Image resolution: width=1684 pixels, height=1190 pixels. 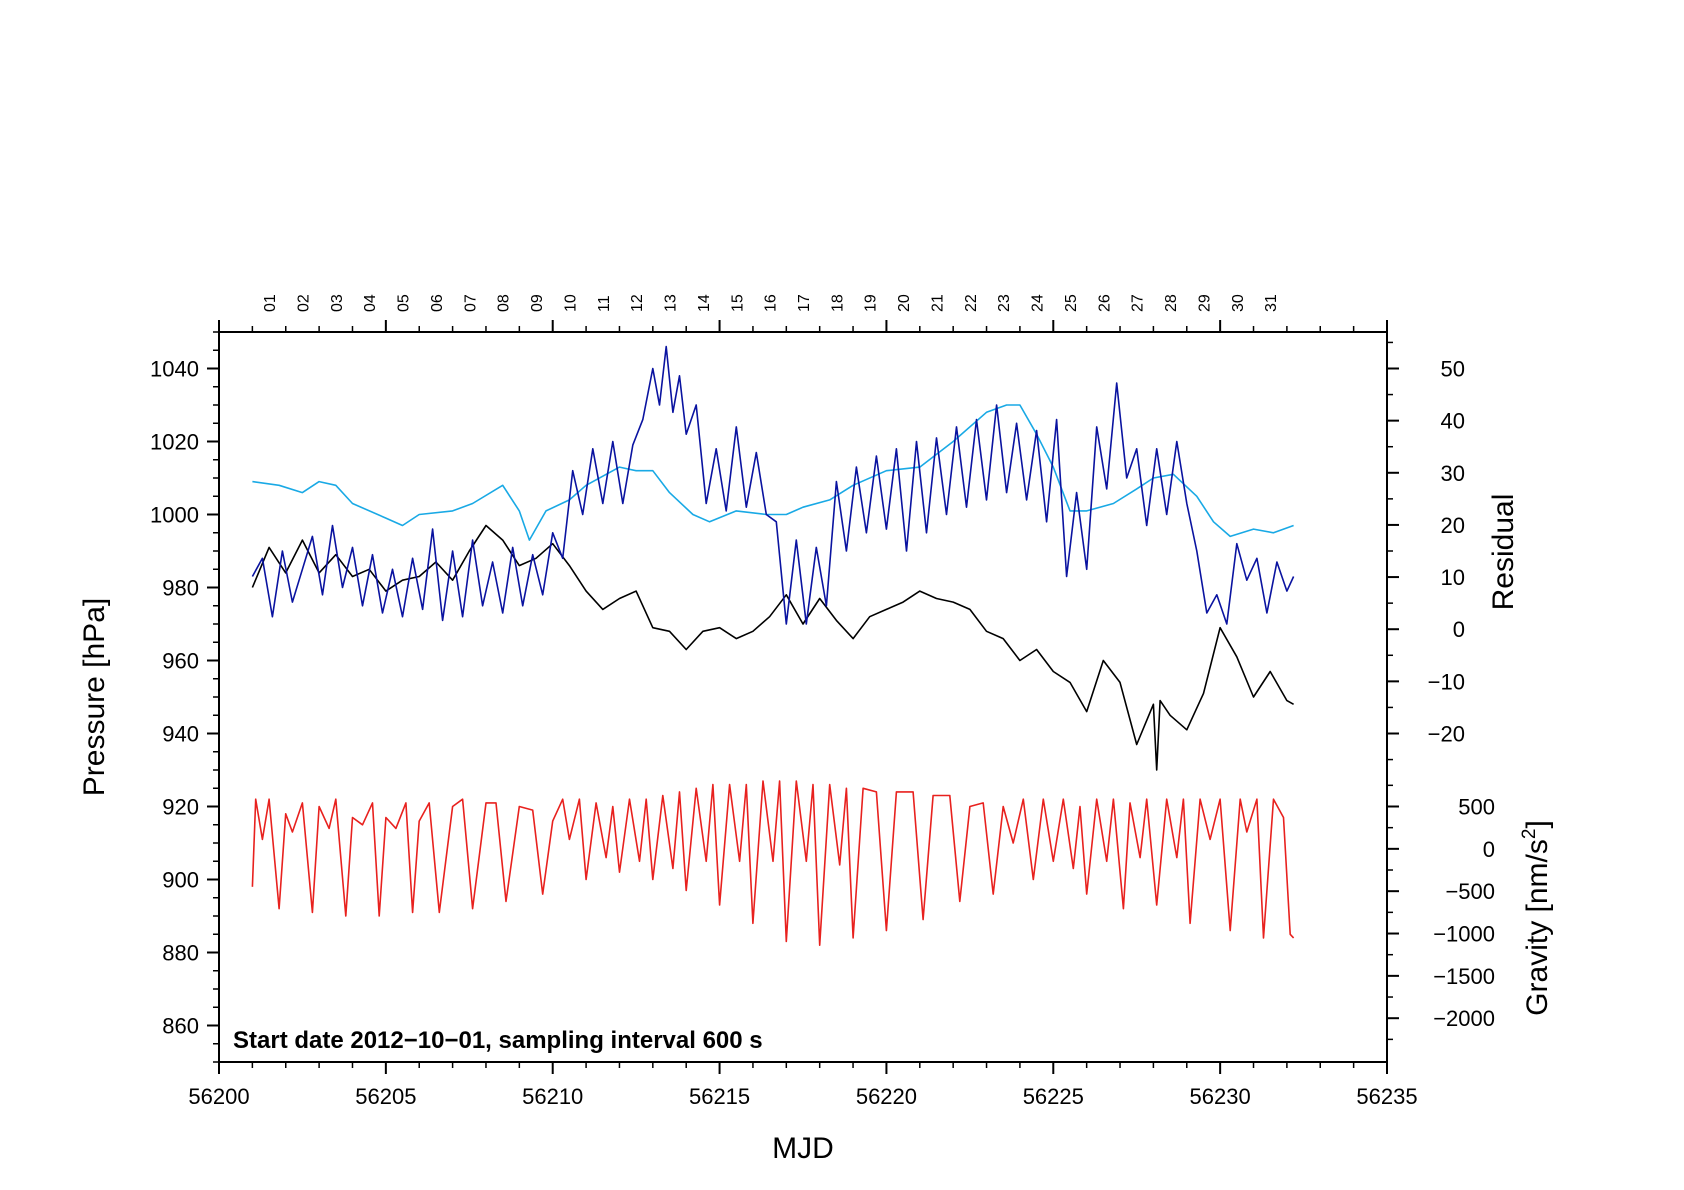 I want to click on day-label: 06, so click(x=437, y=303).